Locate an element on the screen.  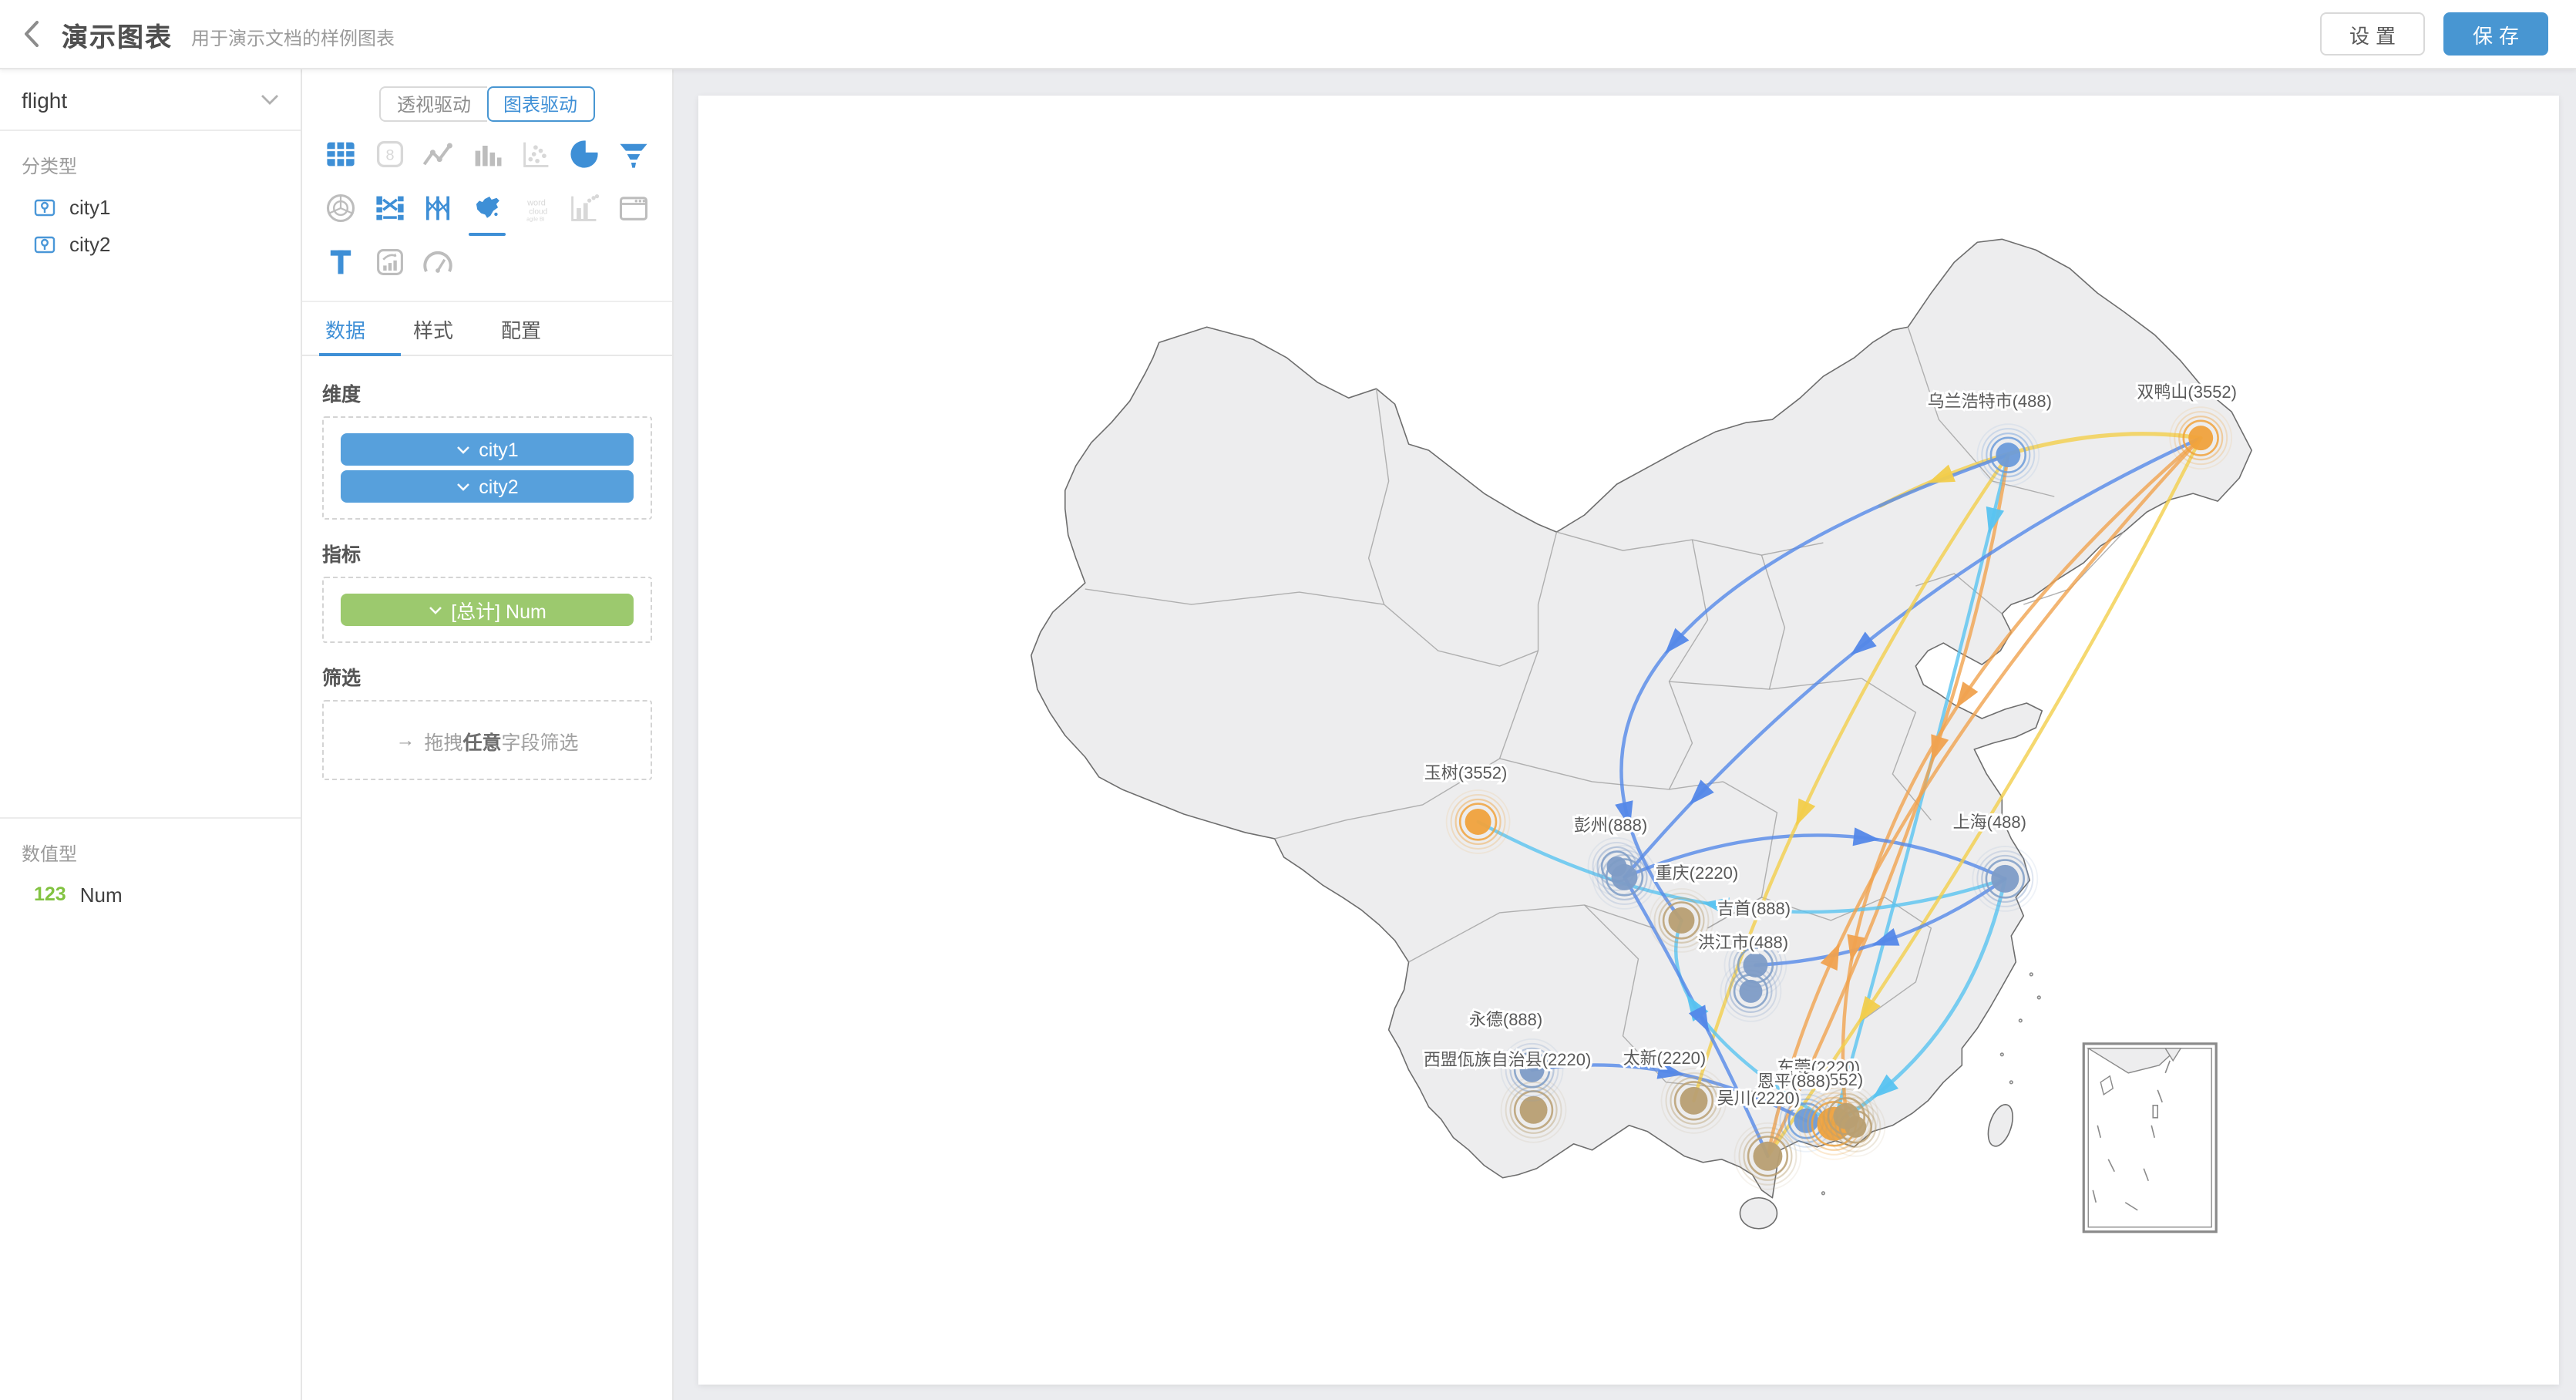
dimension-label: 维度 is located at coordinates (342, 395).